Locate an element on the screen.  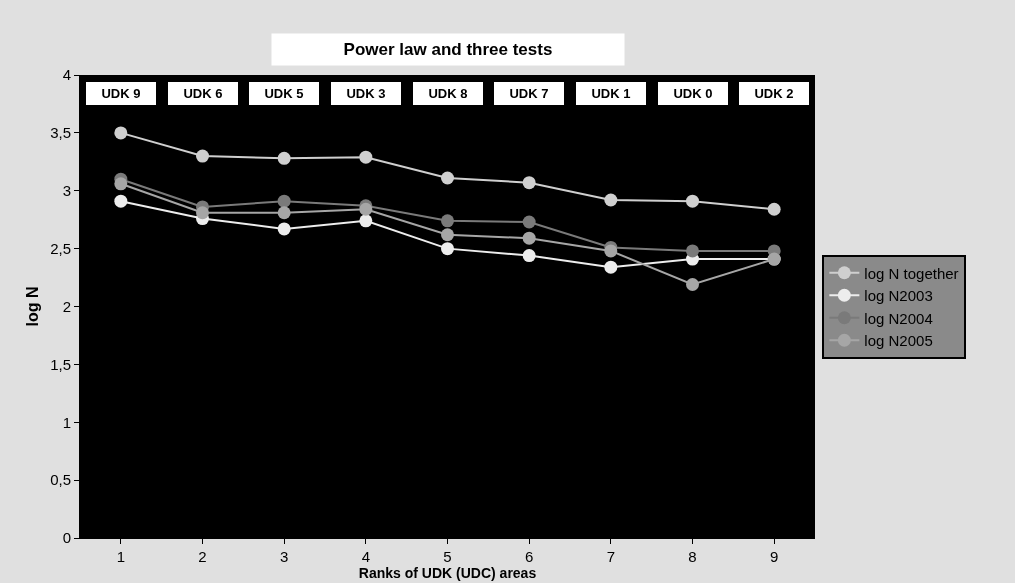
y-tick-label: 2,5 is located at coordinates (60, 248).